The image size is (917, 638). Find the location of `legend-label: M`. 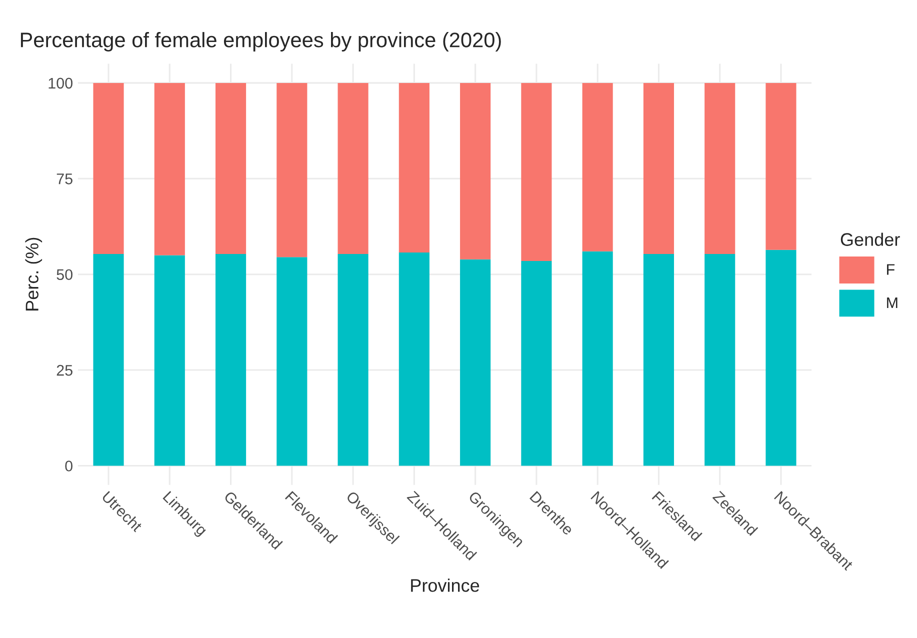

legend-label: M is located at coordinates (892, 302).